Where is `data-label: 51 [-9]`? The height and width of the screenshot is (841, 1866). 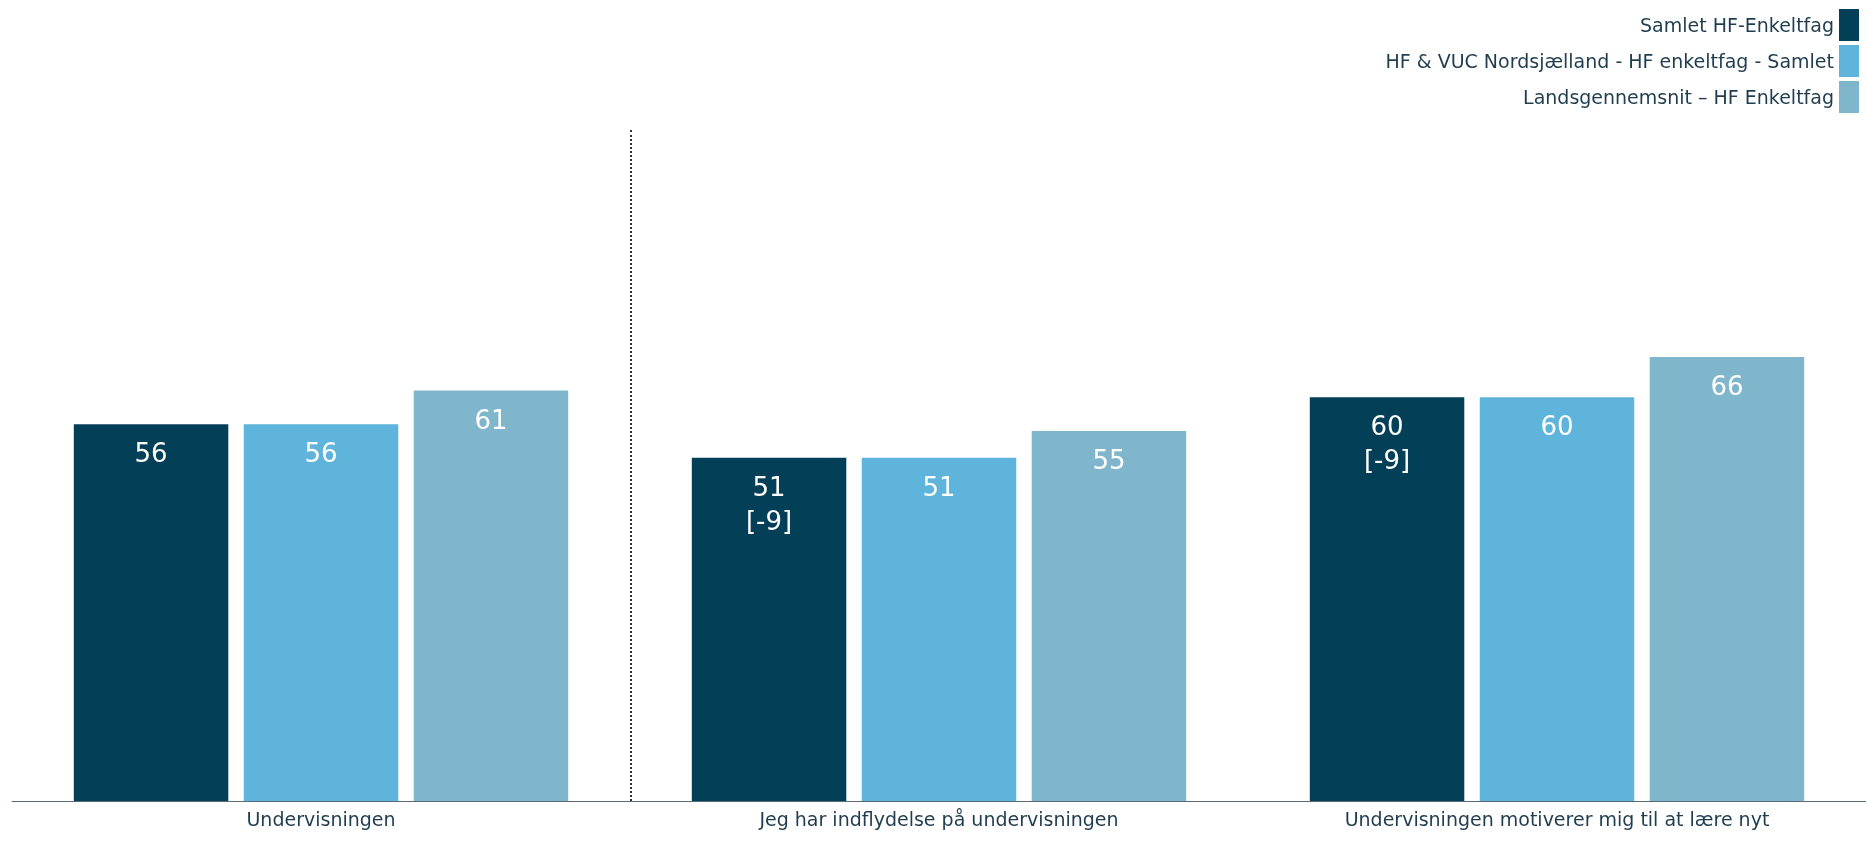 data-label: 51 [-9] is located at coordinates (769, 503).